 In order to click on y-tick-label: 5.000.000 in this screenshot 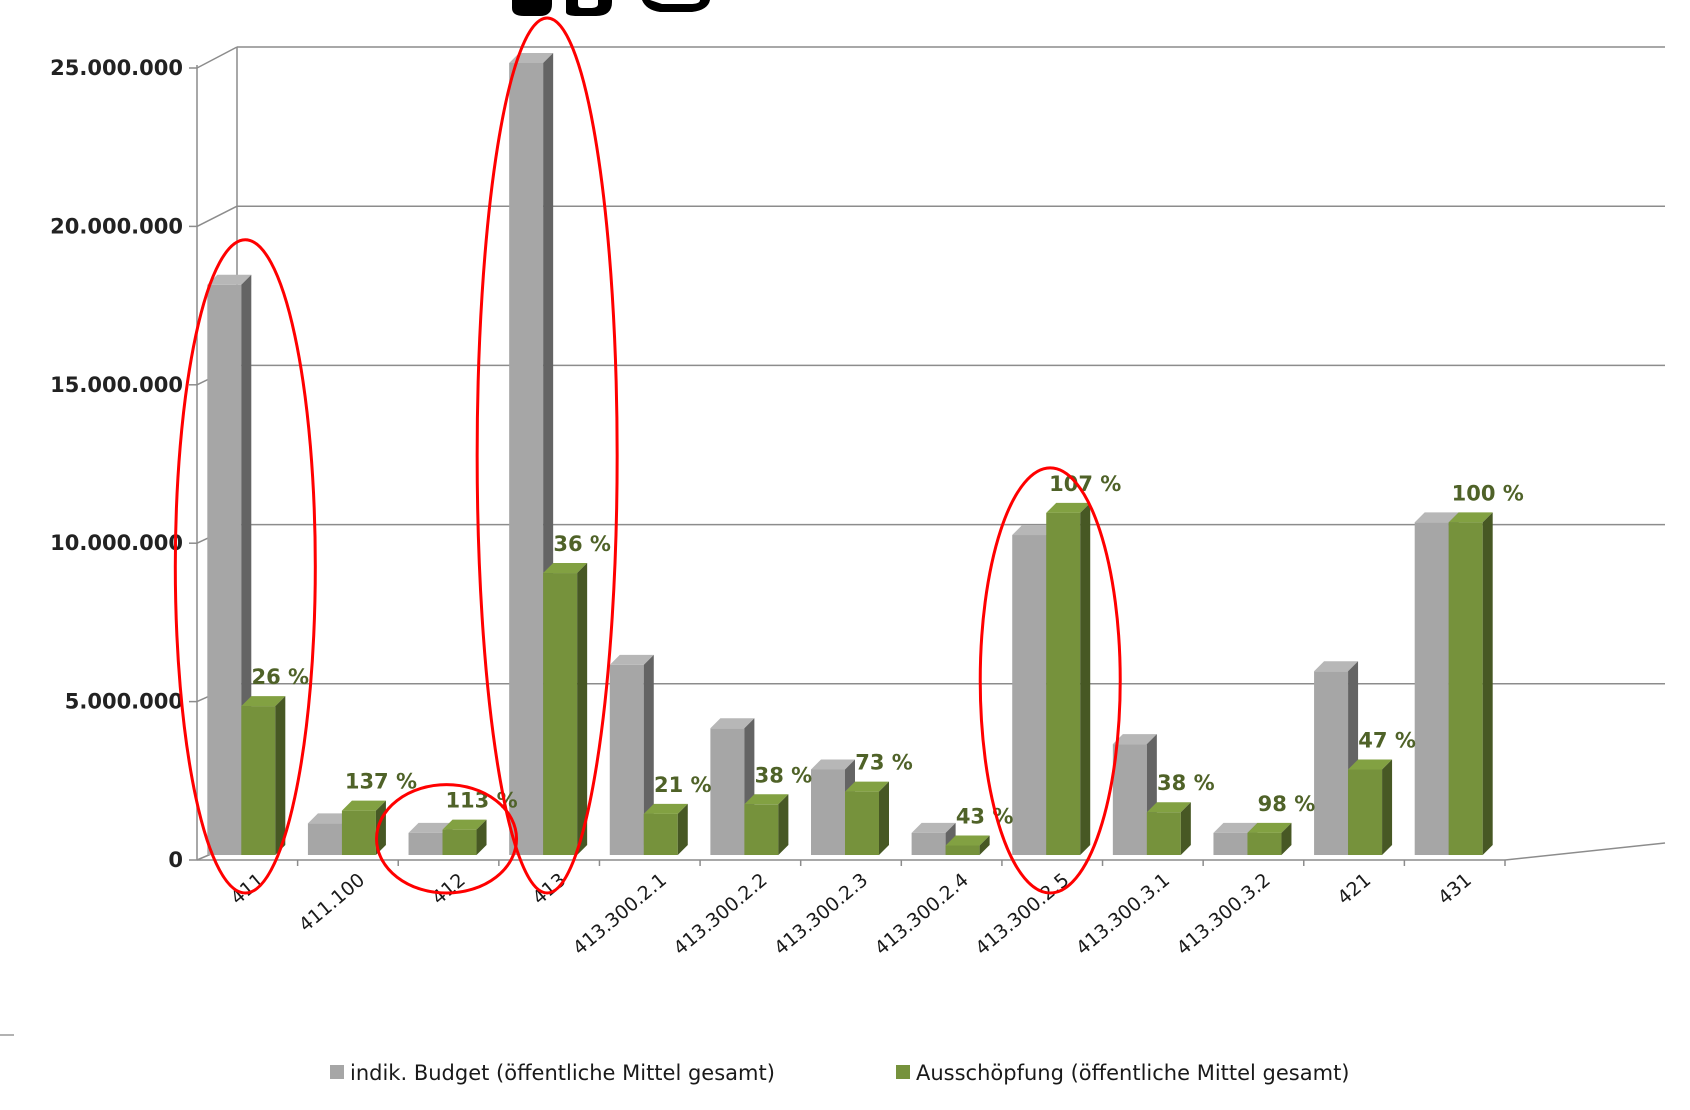, I will do `click(124, 702)`.